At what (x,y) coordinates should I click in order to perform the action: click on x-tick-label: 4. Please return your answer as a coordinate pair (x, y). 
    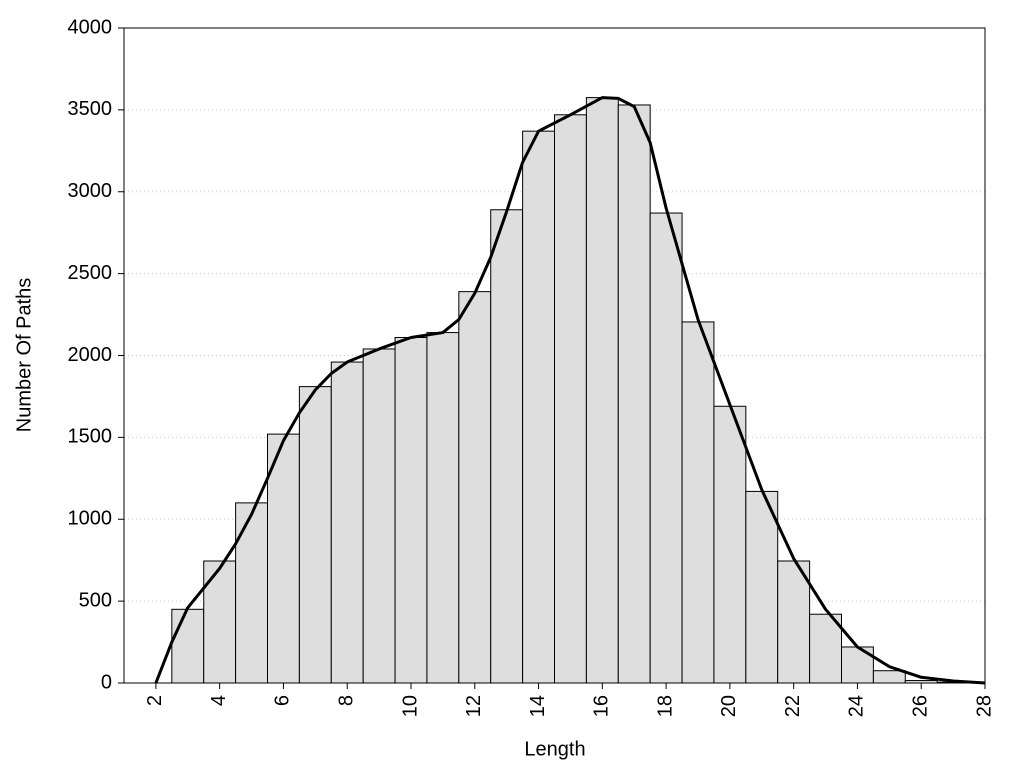
    Looking at the image, I should click on (219, 700).